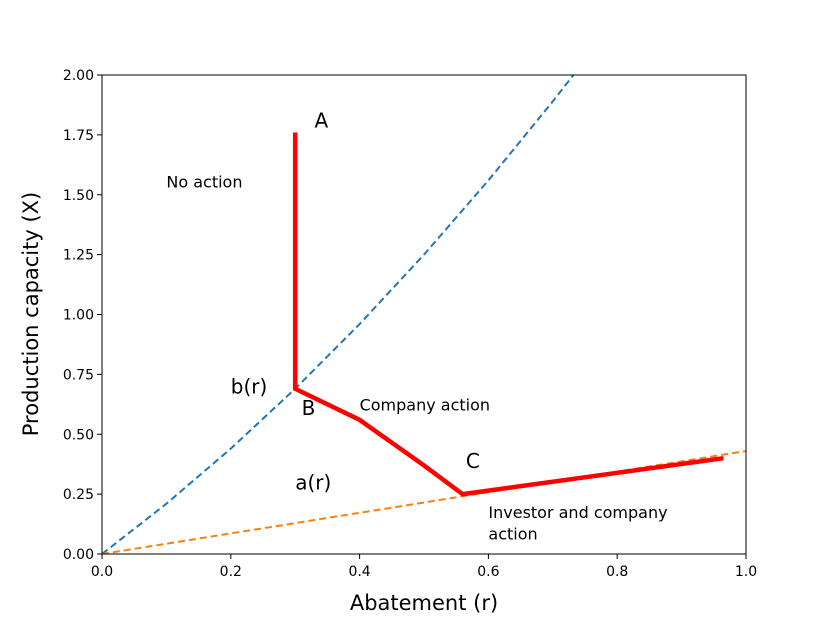 The image size is (830, 623). What do you see at coordinates (577, 512) in the screenshot?
I see `annotation: Investor and company` at bounding box center [577, 512].